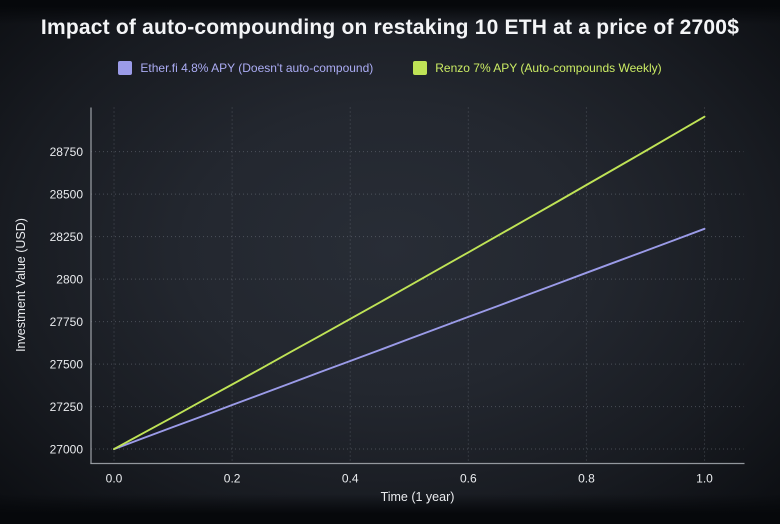 This screenshot has height=524, width=780. Describe the element at coordinates (67, 237) in the screenshot. I see `y-tick-label: 28250` at that location.